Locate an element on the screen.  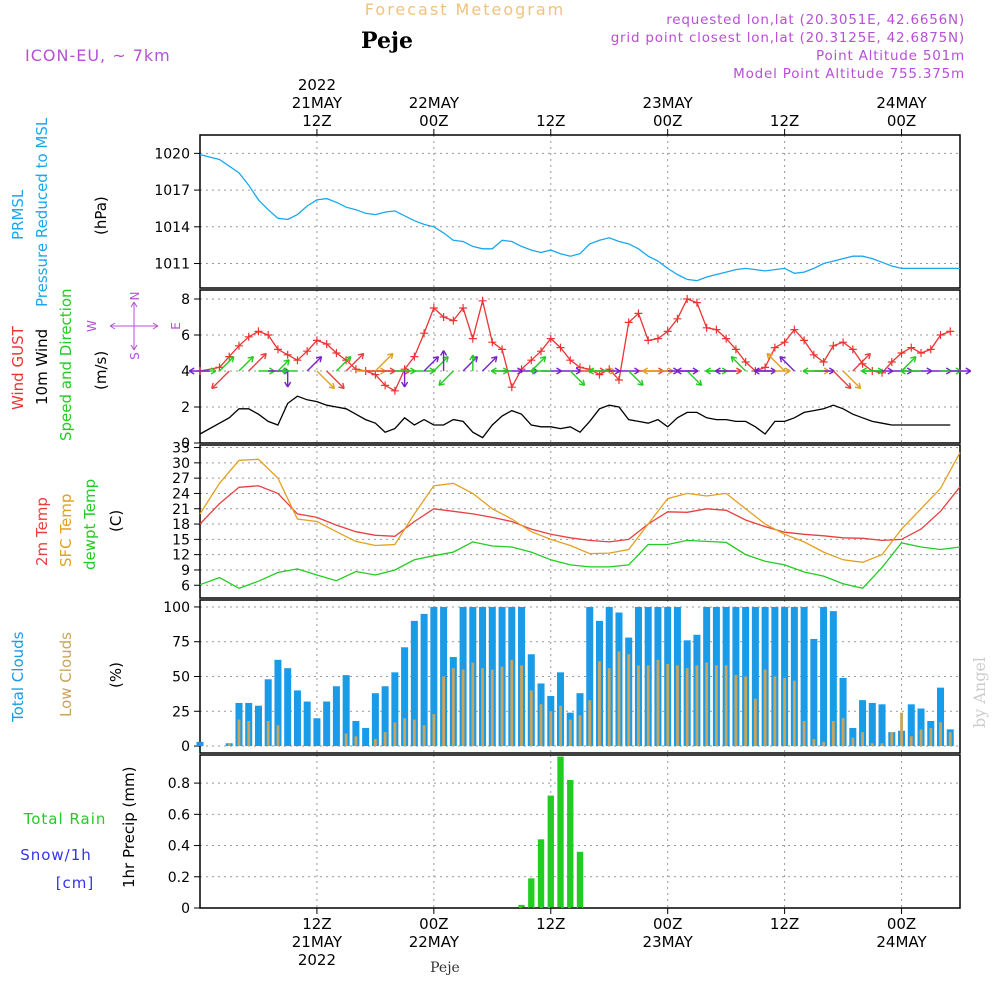
y-tick-label: 50 is located at coordinates (181, 678).